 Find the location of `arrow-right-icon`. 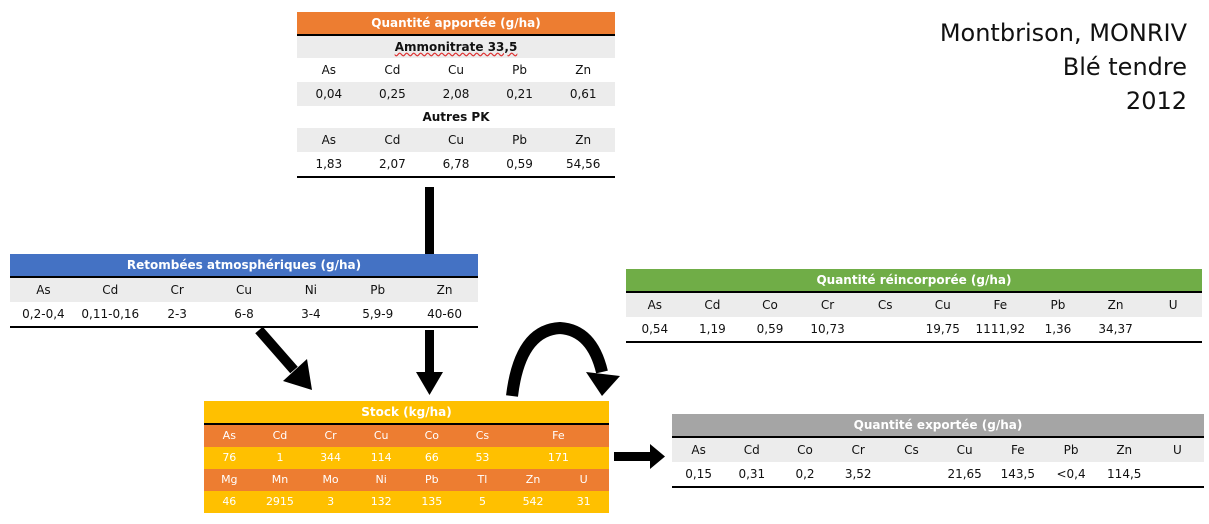

arrow-right-icon is located at coordinates (639, 456).